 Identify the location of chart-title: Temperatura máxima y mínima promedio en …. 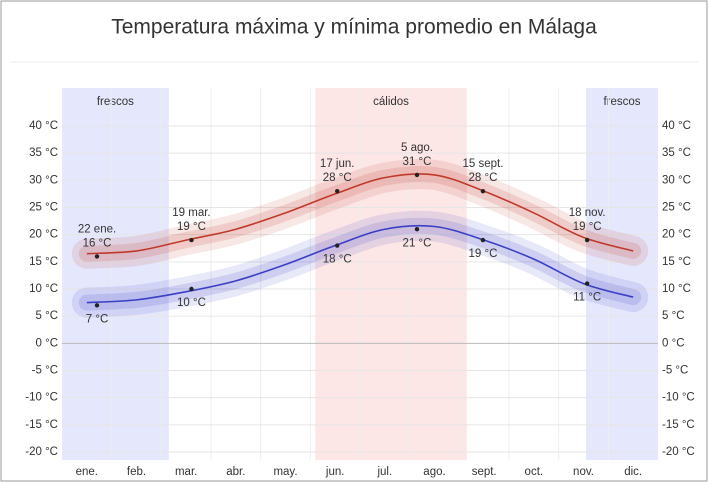
(354, 27).